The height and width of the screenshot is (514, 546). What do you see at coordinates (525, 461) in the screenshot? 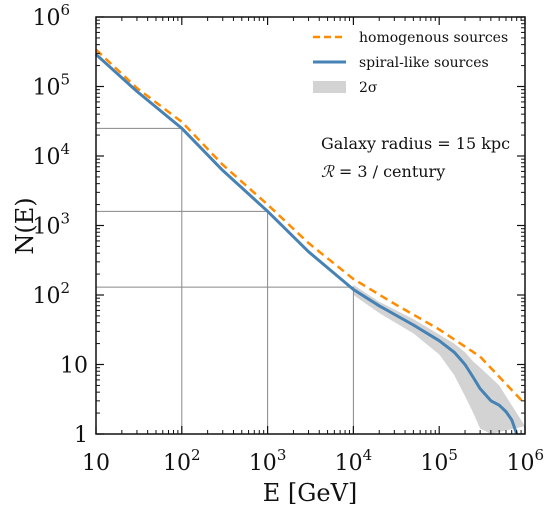
I see `x-tick-label: 10⁶` at bounding box center [525, 461].